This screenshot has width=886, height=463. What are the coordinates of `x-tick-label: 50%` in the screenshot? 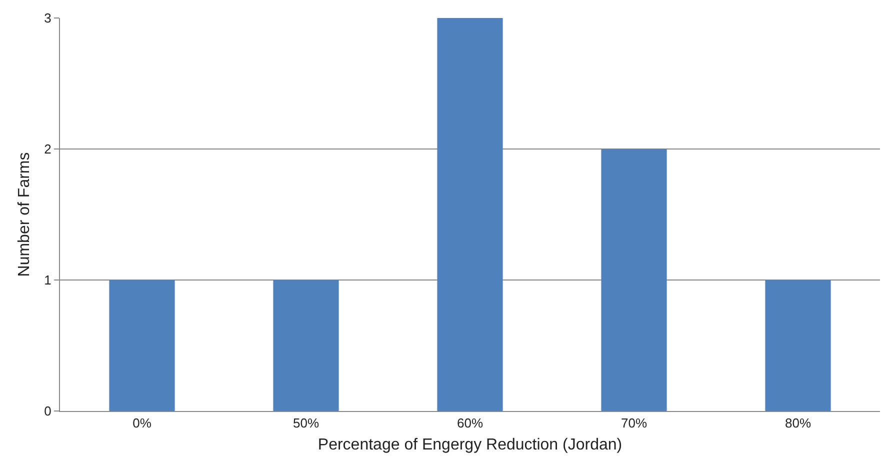 It's located at (306, 423).